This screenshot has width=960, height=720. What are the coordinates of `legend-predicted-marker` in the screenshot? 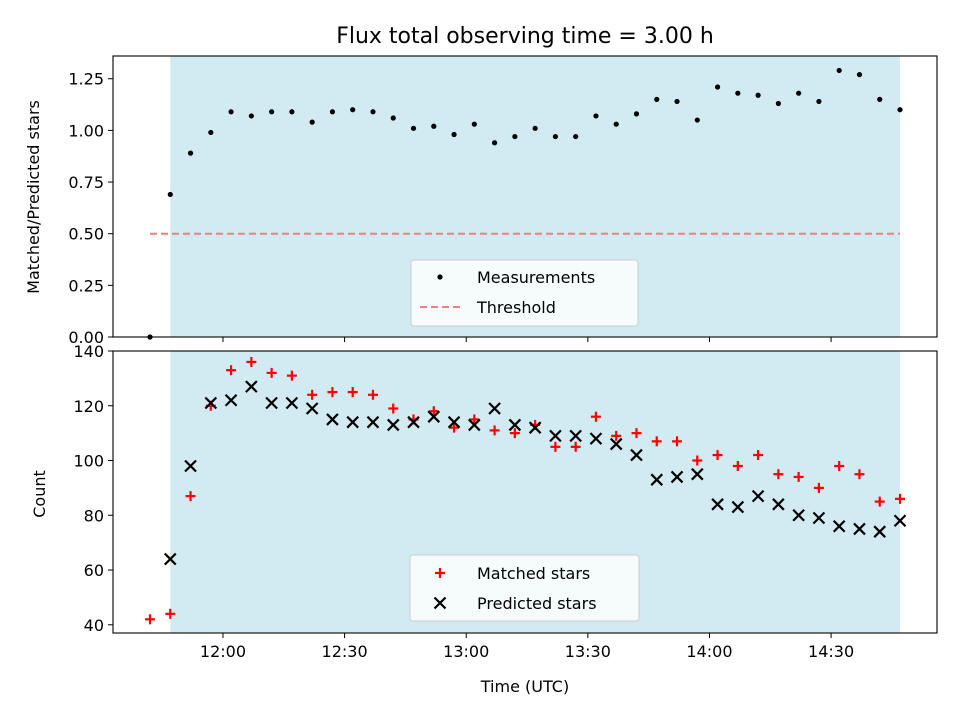 It's located at (440, 603).